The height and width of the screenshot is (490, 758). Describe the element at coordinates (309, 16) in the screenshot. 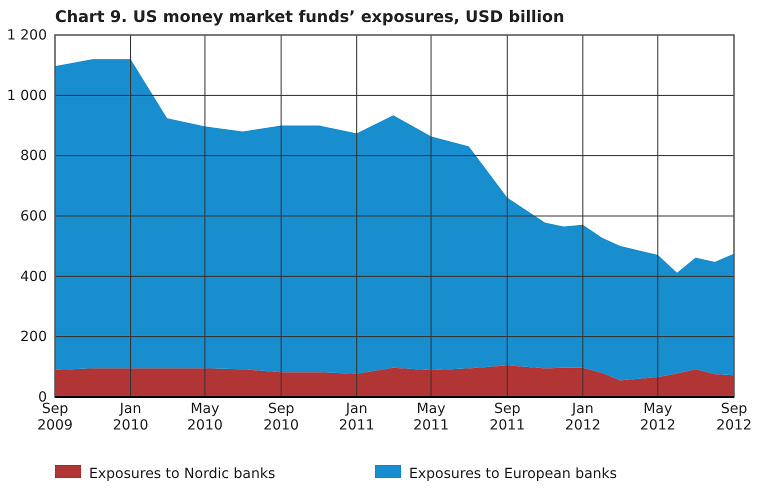

I see `chart-title: Chart 9. US money market funds’ exposures, USD billion` at that location.